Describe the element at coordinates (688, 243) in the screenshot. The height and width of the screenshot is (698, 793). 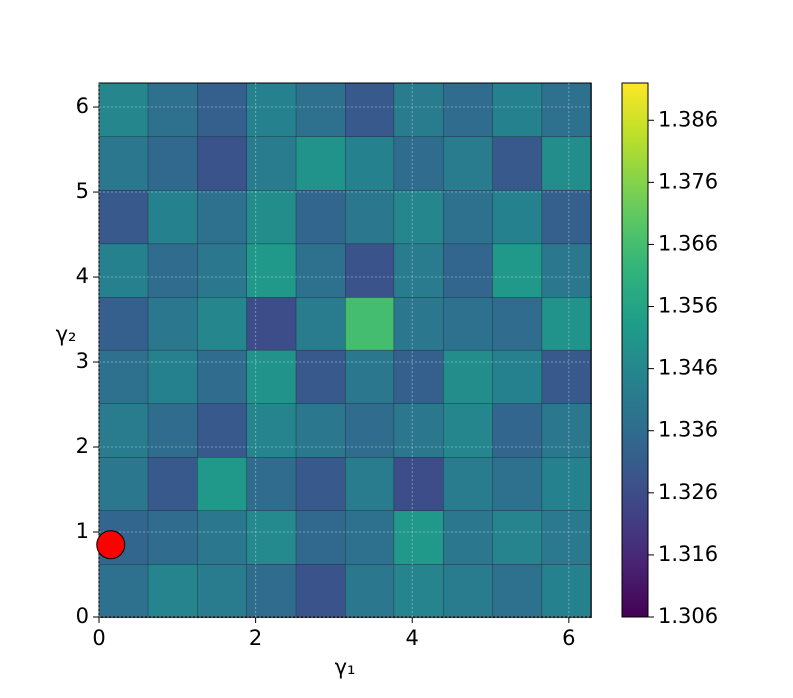
I see `colorbar-tick-label: 1.366` at that location.